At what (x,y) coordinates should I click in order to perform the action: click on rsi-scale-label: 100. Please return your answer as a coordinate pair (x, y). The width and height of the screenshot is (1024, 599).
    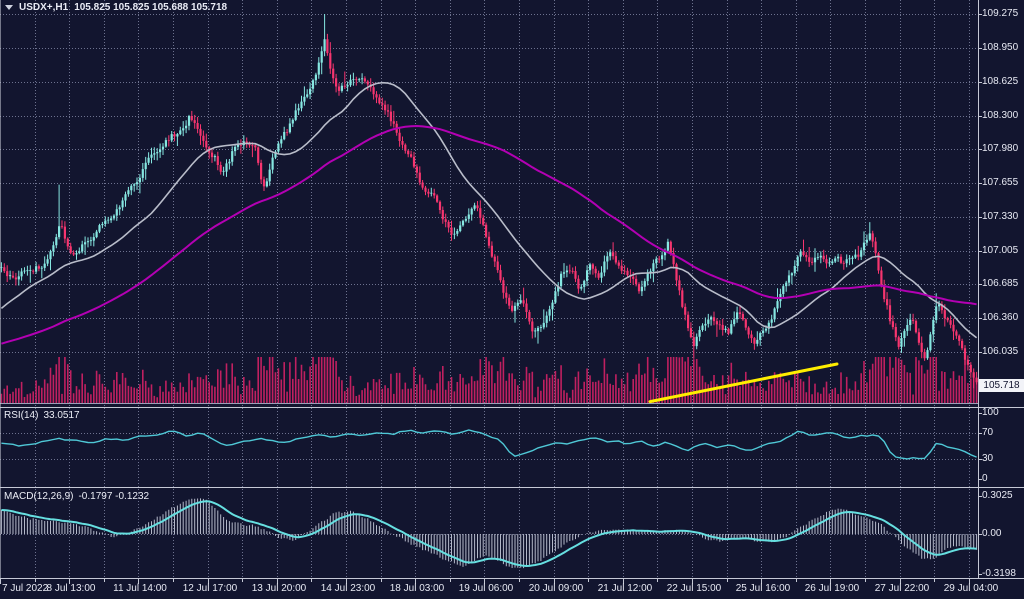
    Looking at the image, I should click on (990, 412).